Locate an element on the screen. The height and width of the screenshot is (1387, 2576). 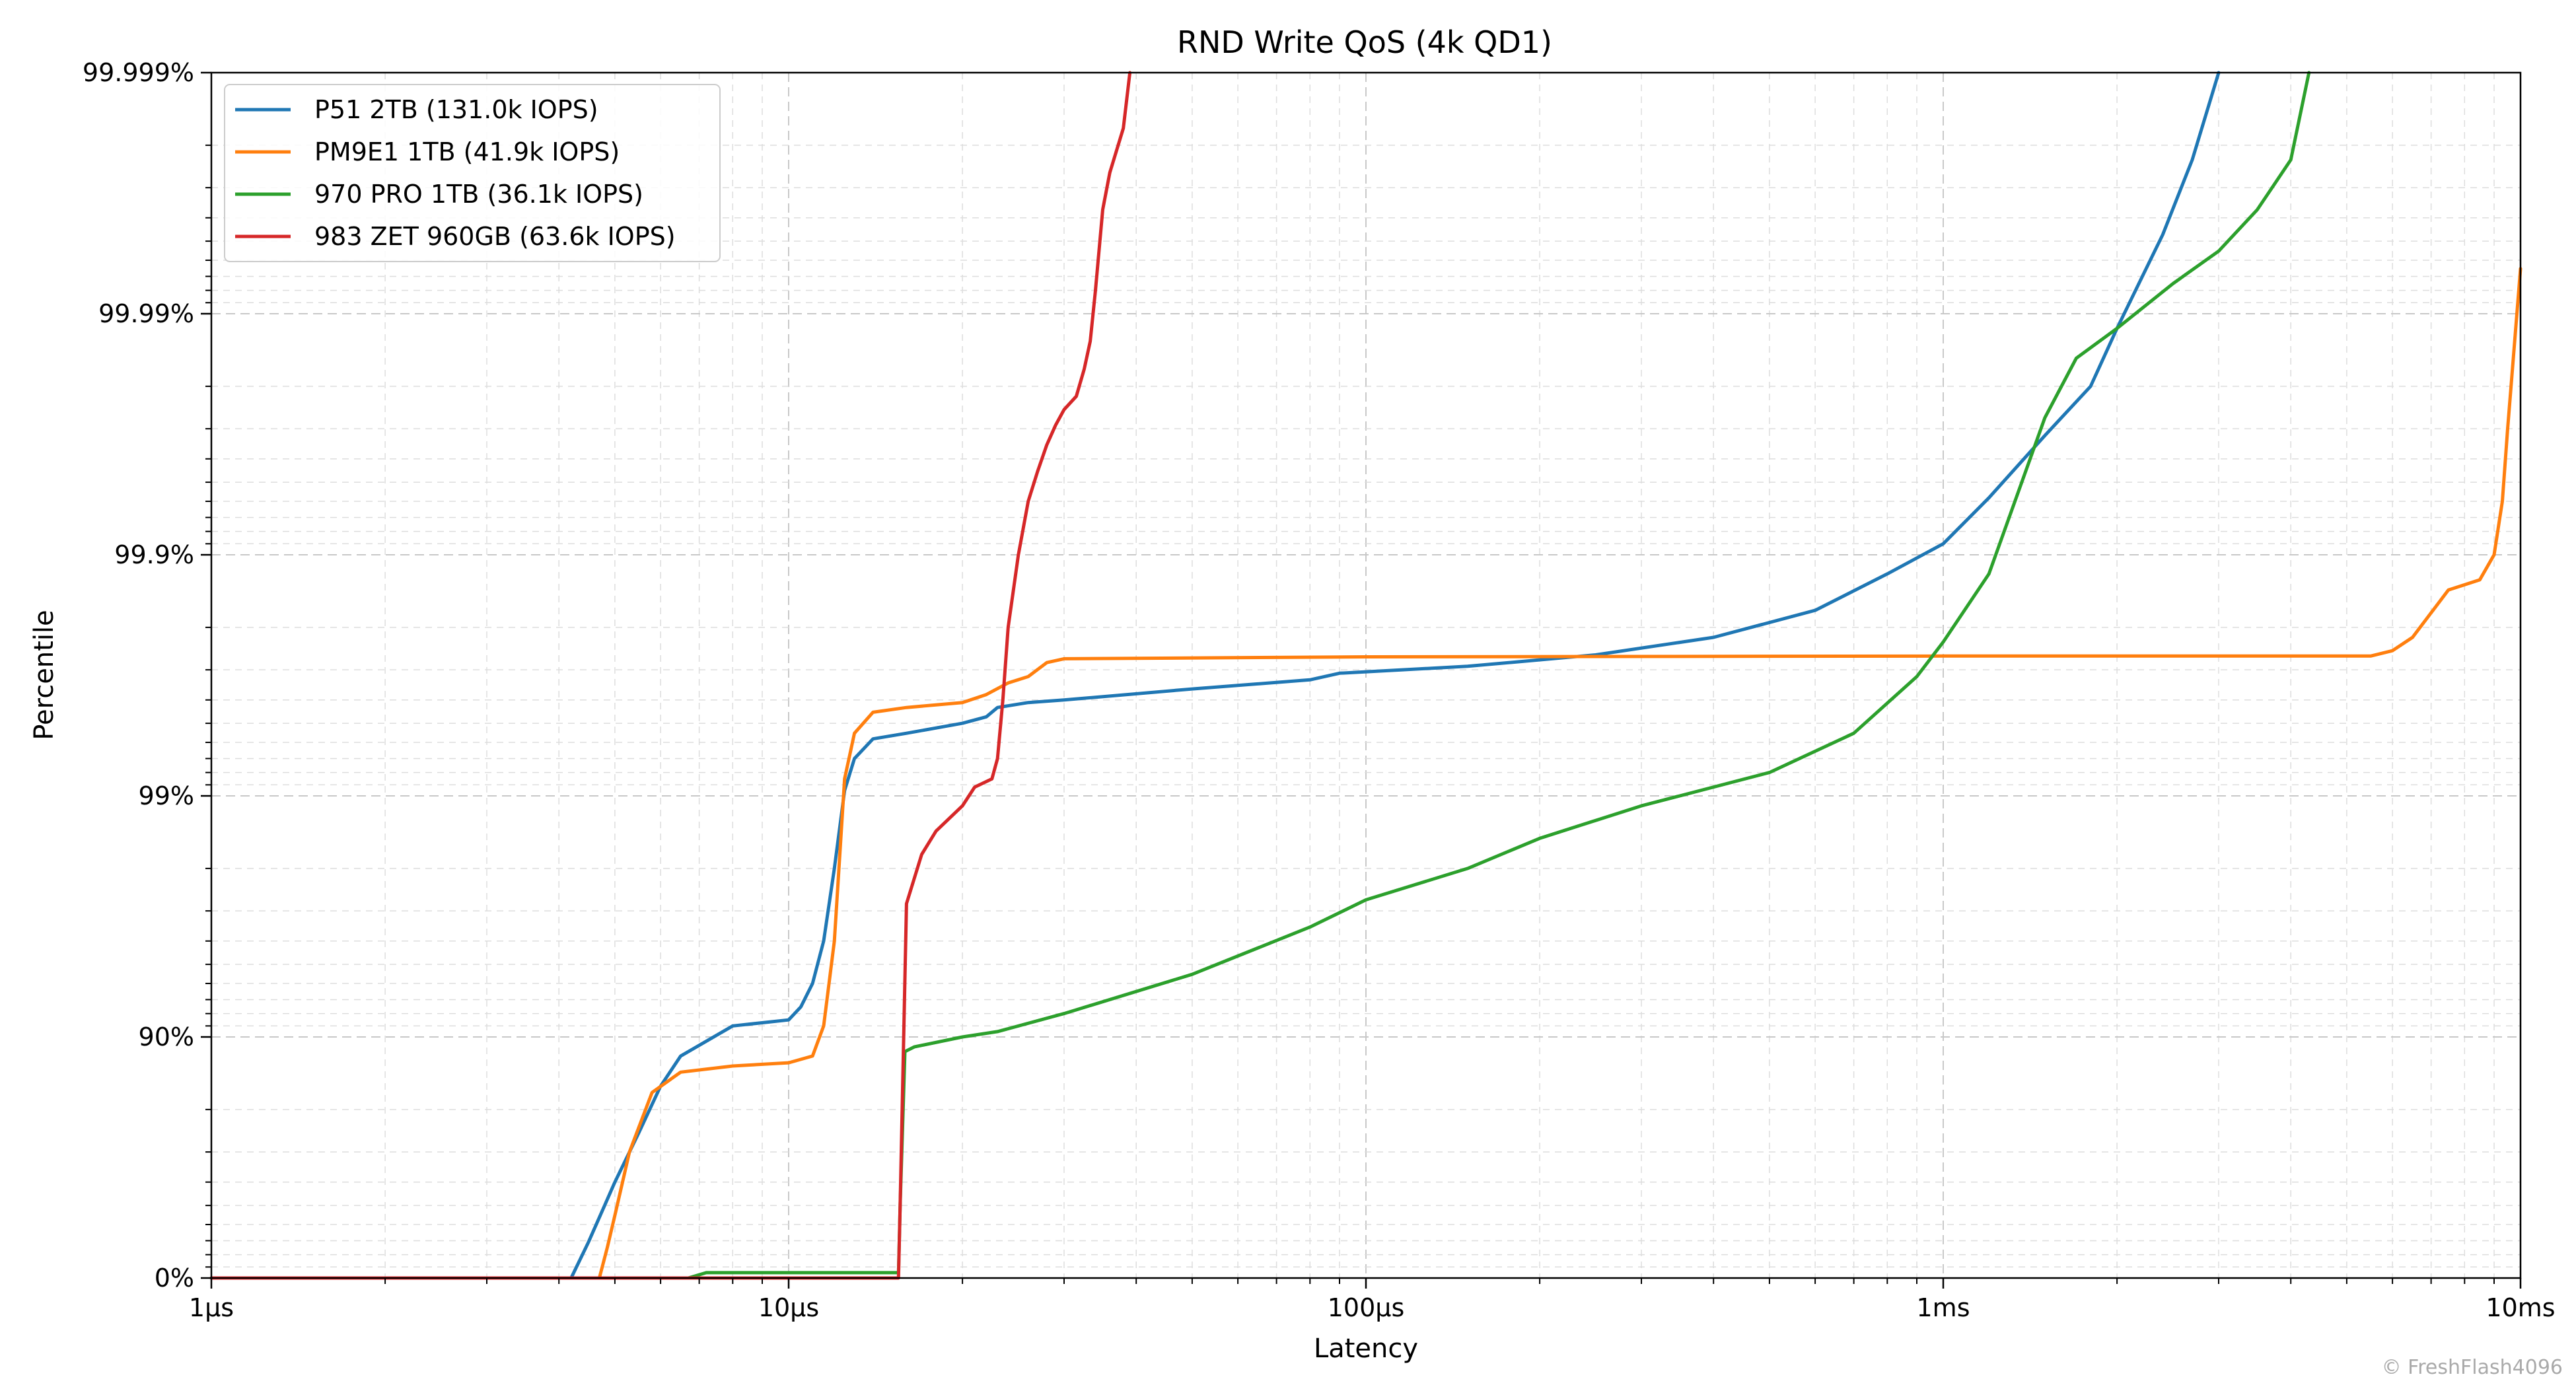
y-tick-label: 0% is located at coordinates (174, 1278).